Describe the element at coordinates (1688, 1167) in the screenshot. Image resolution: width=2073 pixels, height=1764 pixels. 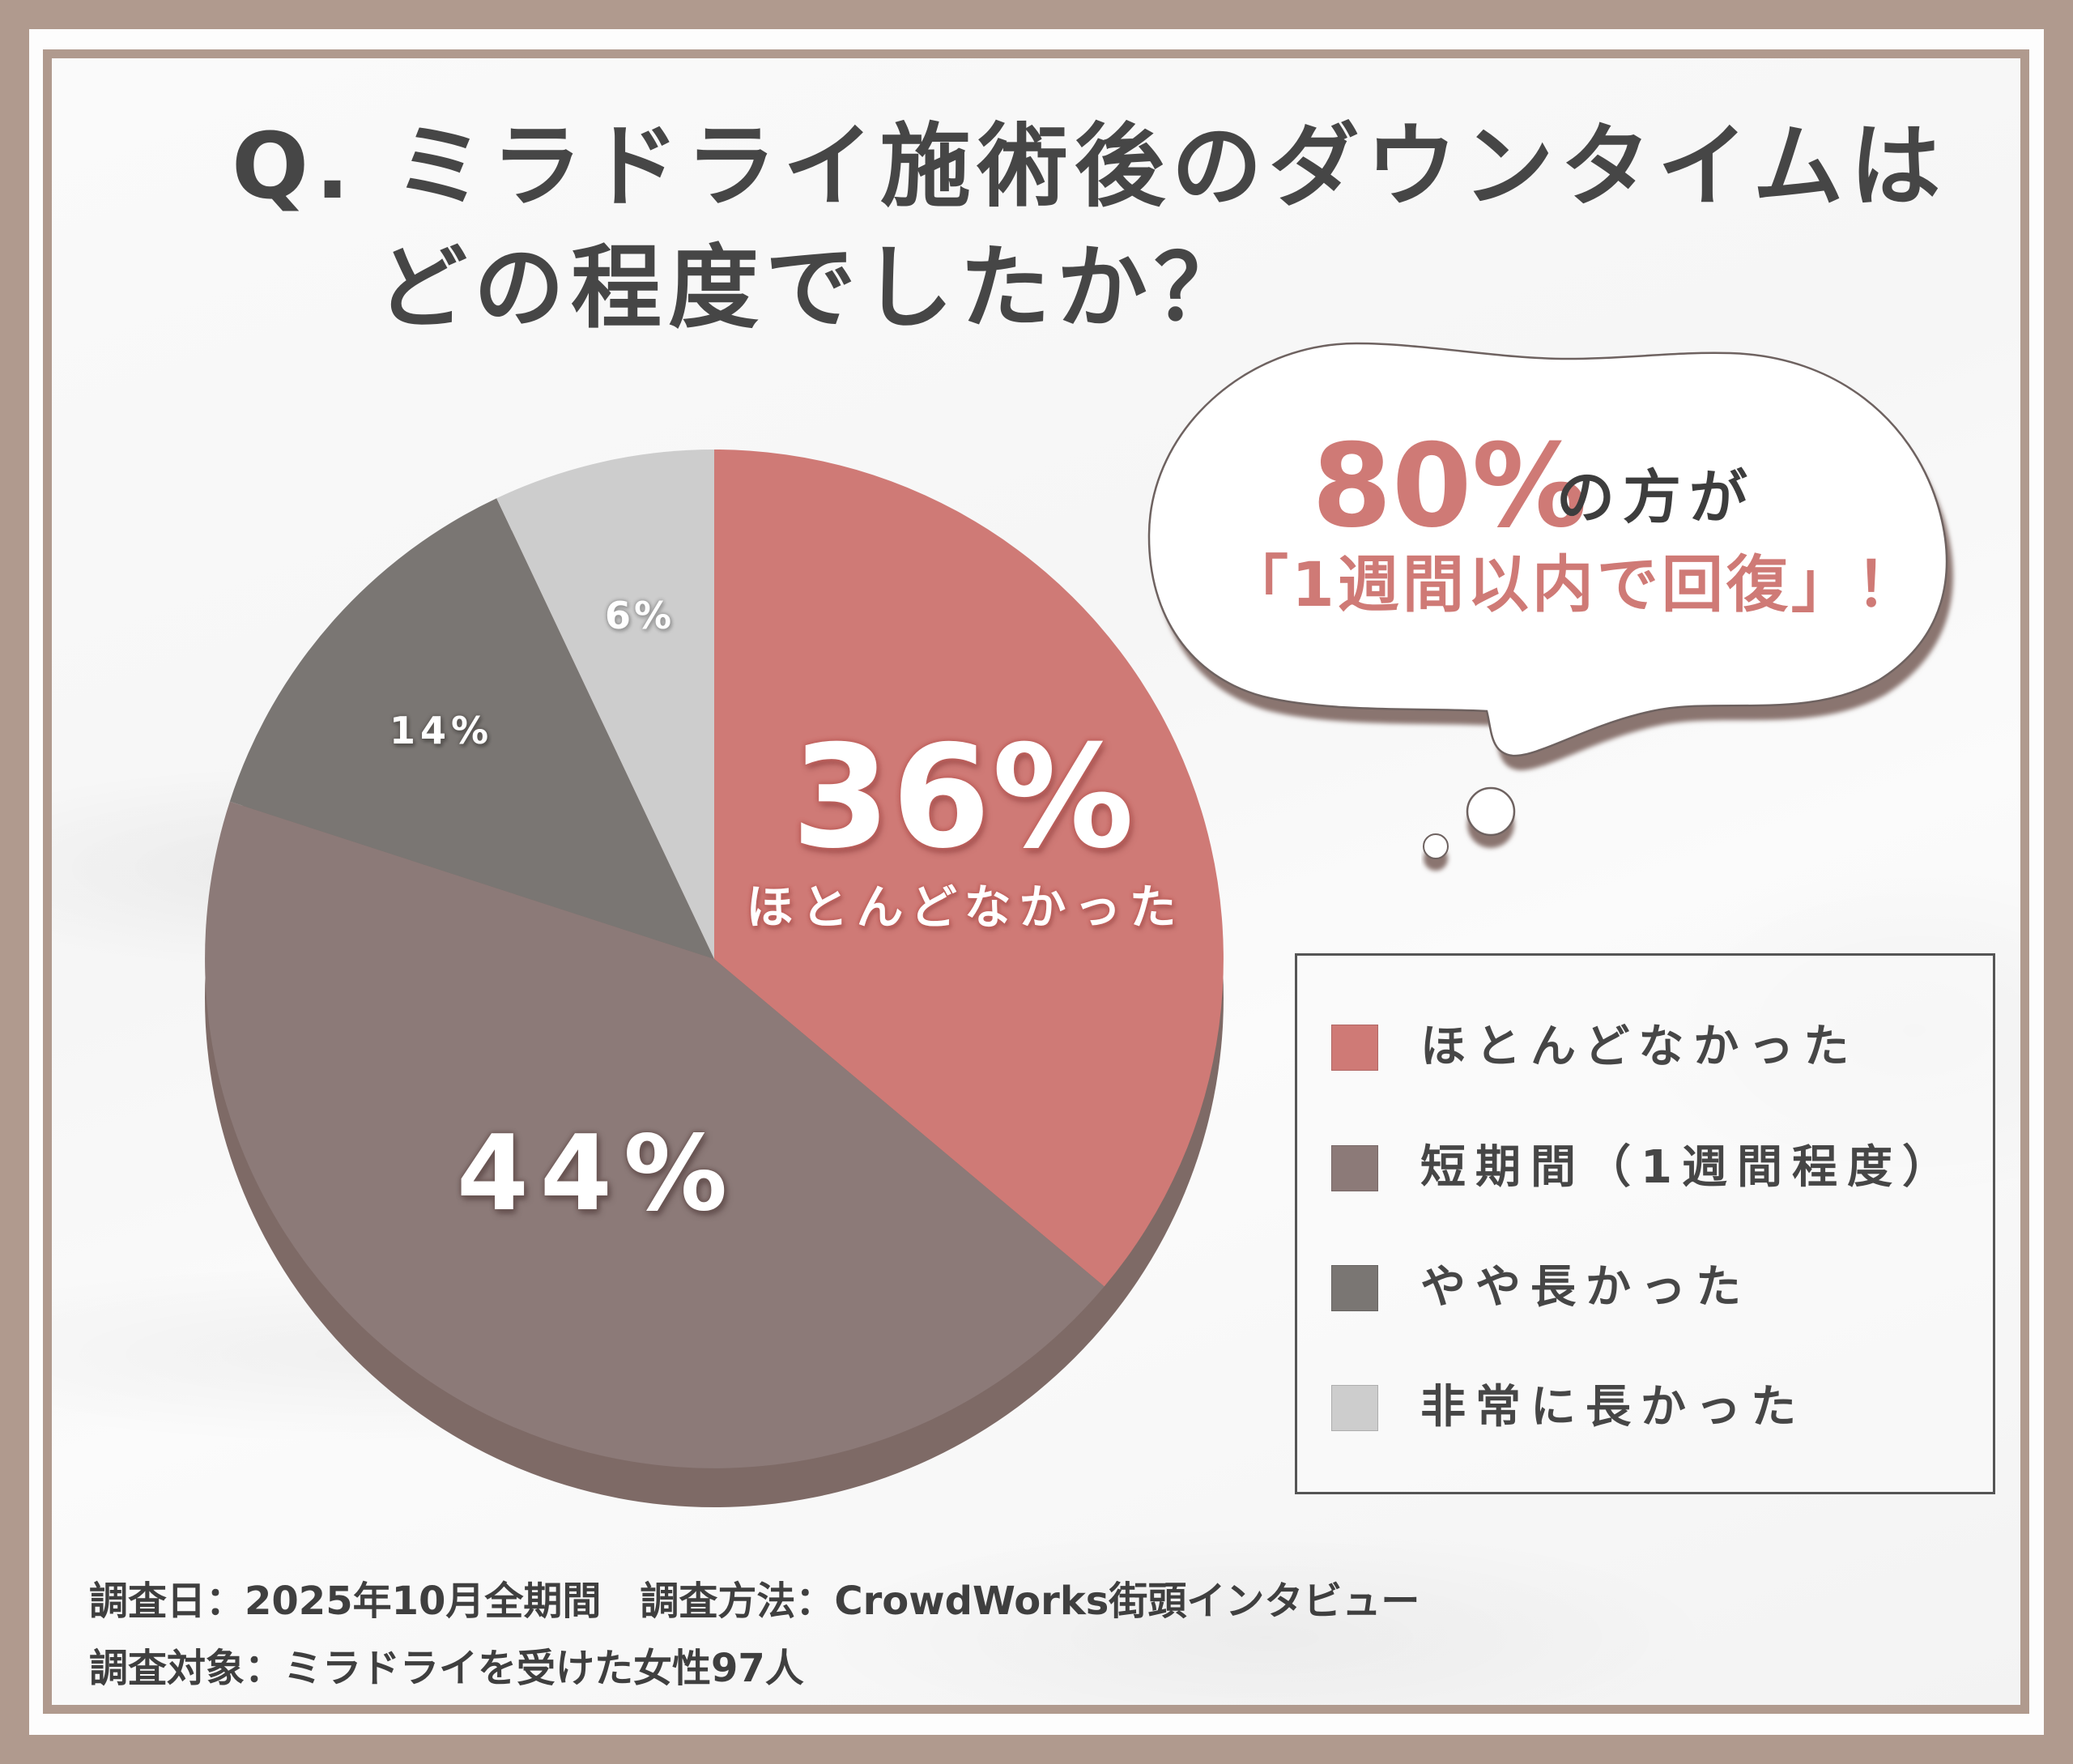
I see `legend-label: 短期間（1週間程度）` at that location.